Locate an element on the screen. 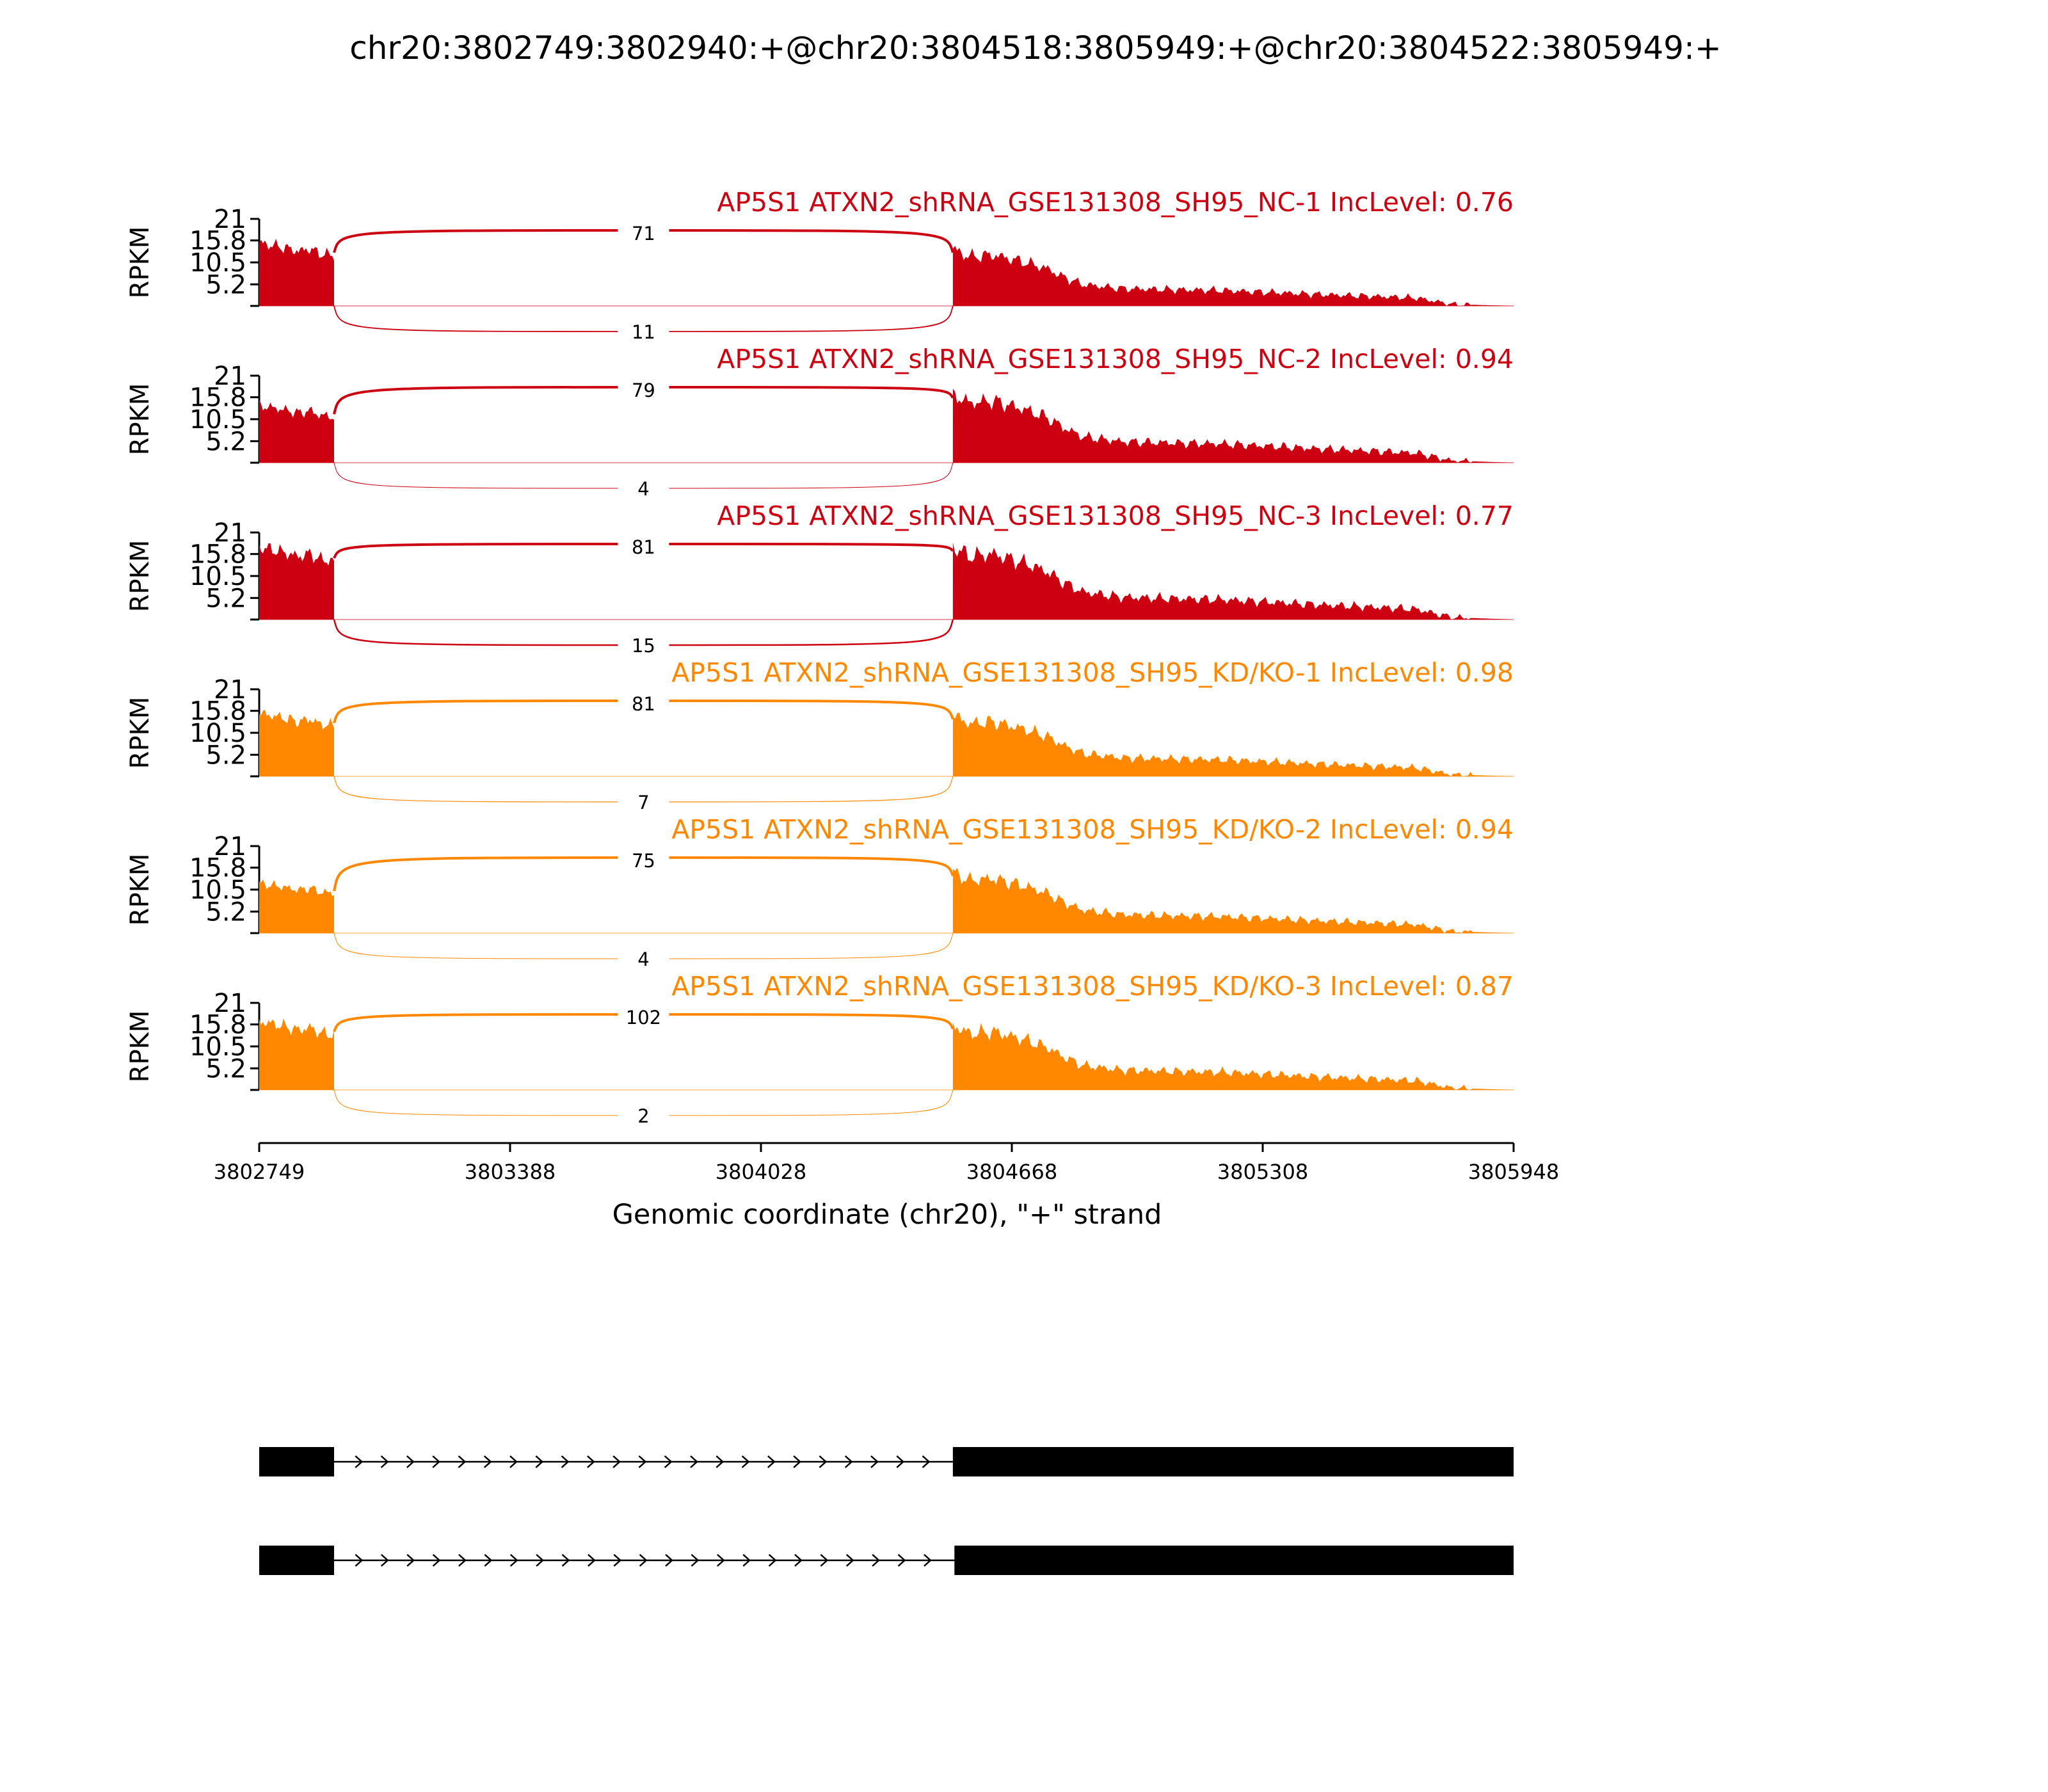 Image resolution: width=2048 pixels, height=1792 pixels. x-tick-label: 3804028 is located at coordinates (761, 1172).